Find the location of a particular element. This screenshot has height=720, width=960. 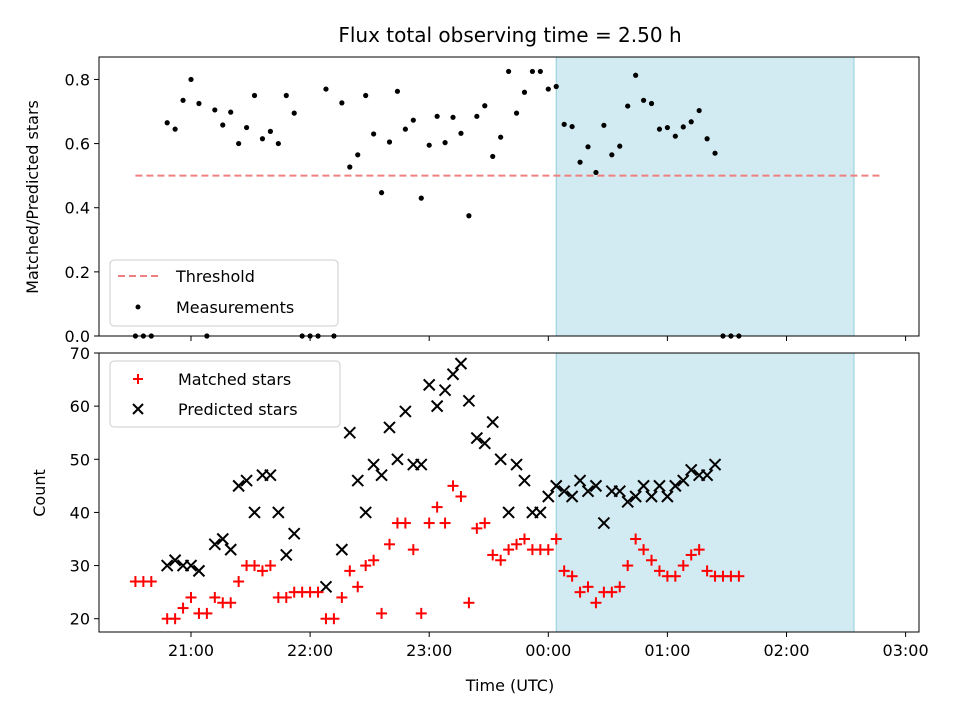

legend-threshold-label: Threshold is located at coordinates (215, 276).